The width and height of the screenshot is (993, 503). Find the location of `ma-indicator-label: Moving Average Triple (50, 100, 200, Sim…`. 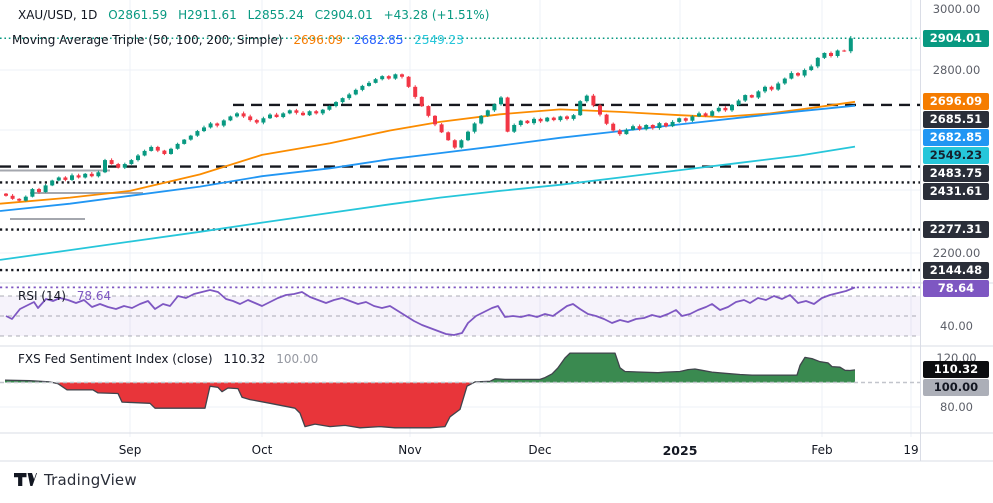

ma-indicator-label: Moving Average Triple (50, 100, 200, Sim… is located at coordinates (147, 40).